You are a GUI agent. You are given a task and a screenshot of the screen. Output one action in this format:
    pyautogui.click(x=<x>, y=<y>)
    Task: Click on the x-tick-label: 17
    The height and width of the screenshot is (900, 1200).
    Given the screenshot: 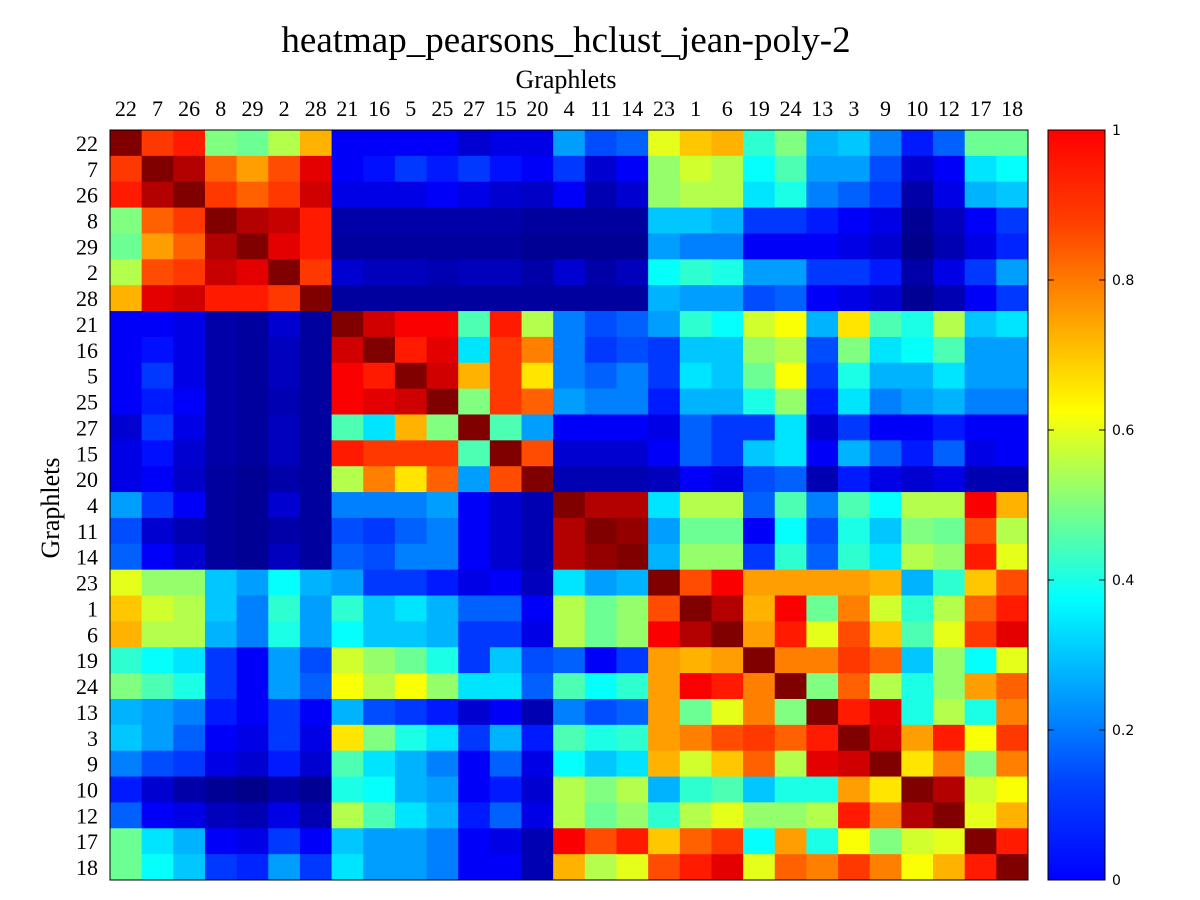 What is the action you would take?
    pyautogui.click(x=981, y=108)
    